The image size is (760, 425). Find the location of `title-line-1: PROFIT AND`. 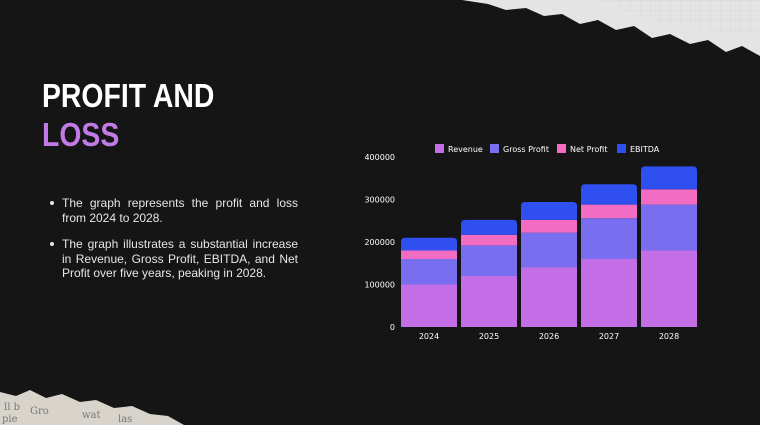

title-line-1: PROFIT AND is located at coordinates (128, 95).